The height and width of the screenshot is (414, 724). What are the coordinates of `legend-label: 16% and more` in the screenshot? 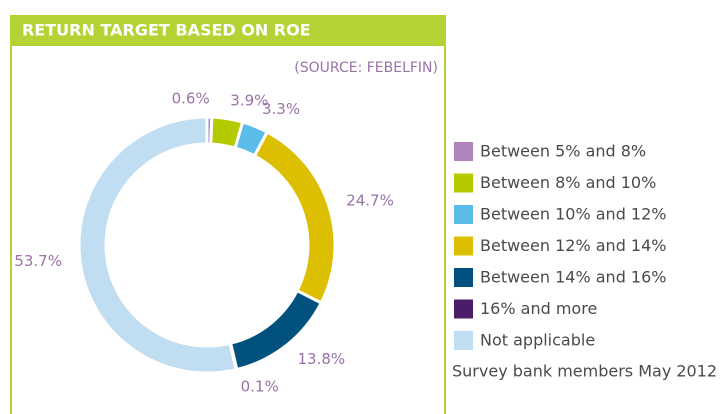 It's located at (538, 308).